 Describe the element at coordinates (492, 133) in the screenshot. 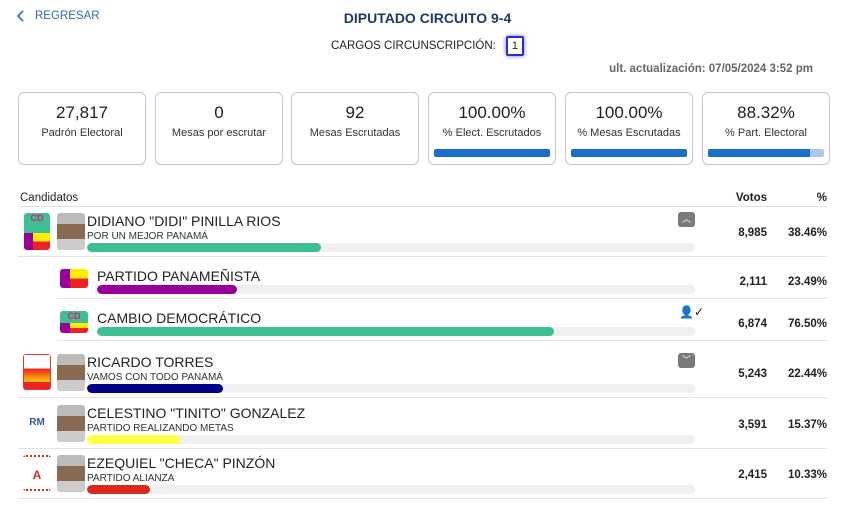

I see `stat-label: % Elect. Escrutados` at that location.